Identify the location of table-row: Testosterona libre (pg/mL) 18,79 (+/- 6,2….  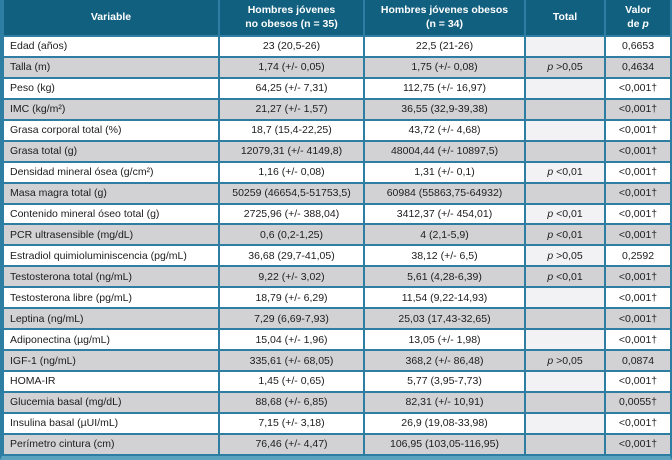
(337, 298).